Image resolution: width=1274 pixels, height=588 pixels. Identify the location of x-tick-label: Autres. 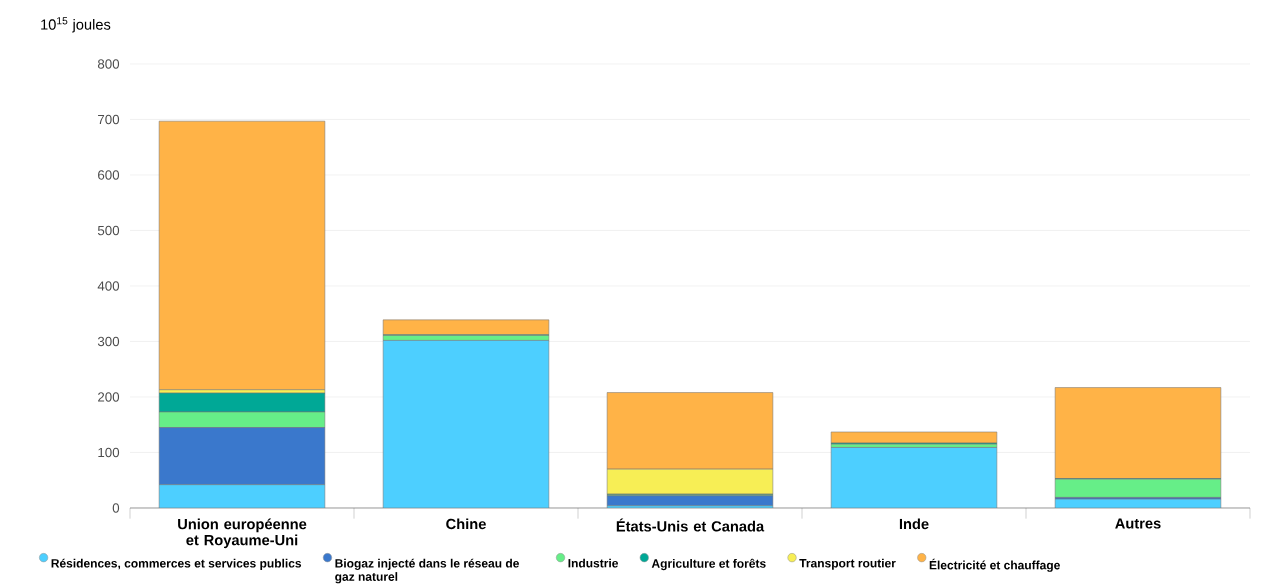
(1138, 523).